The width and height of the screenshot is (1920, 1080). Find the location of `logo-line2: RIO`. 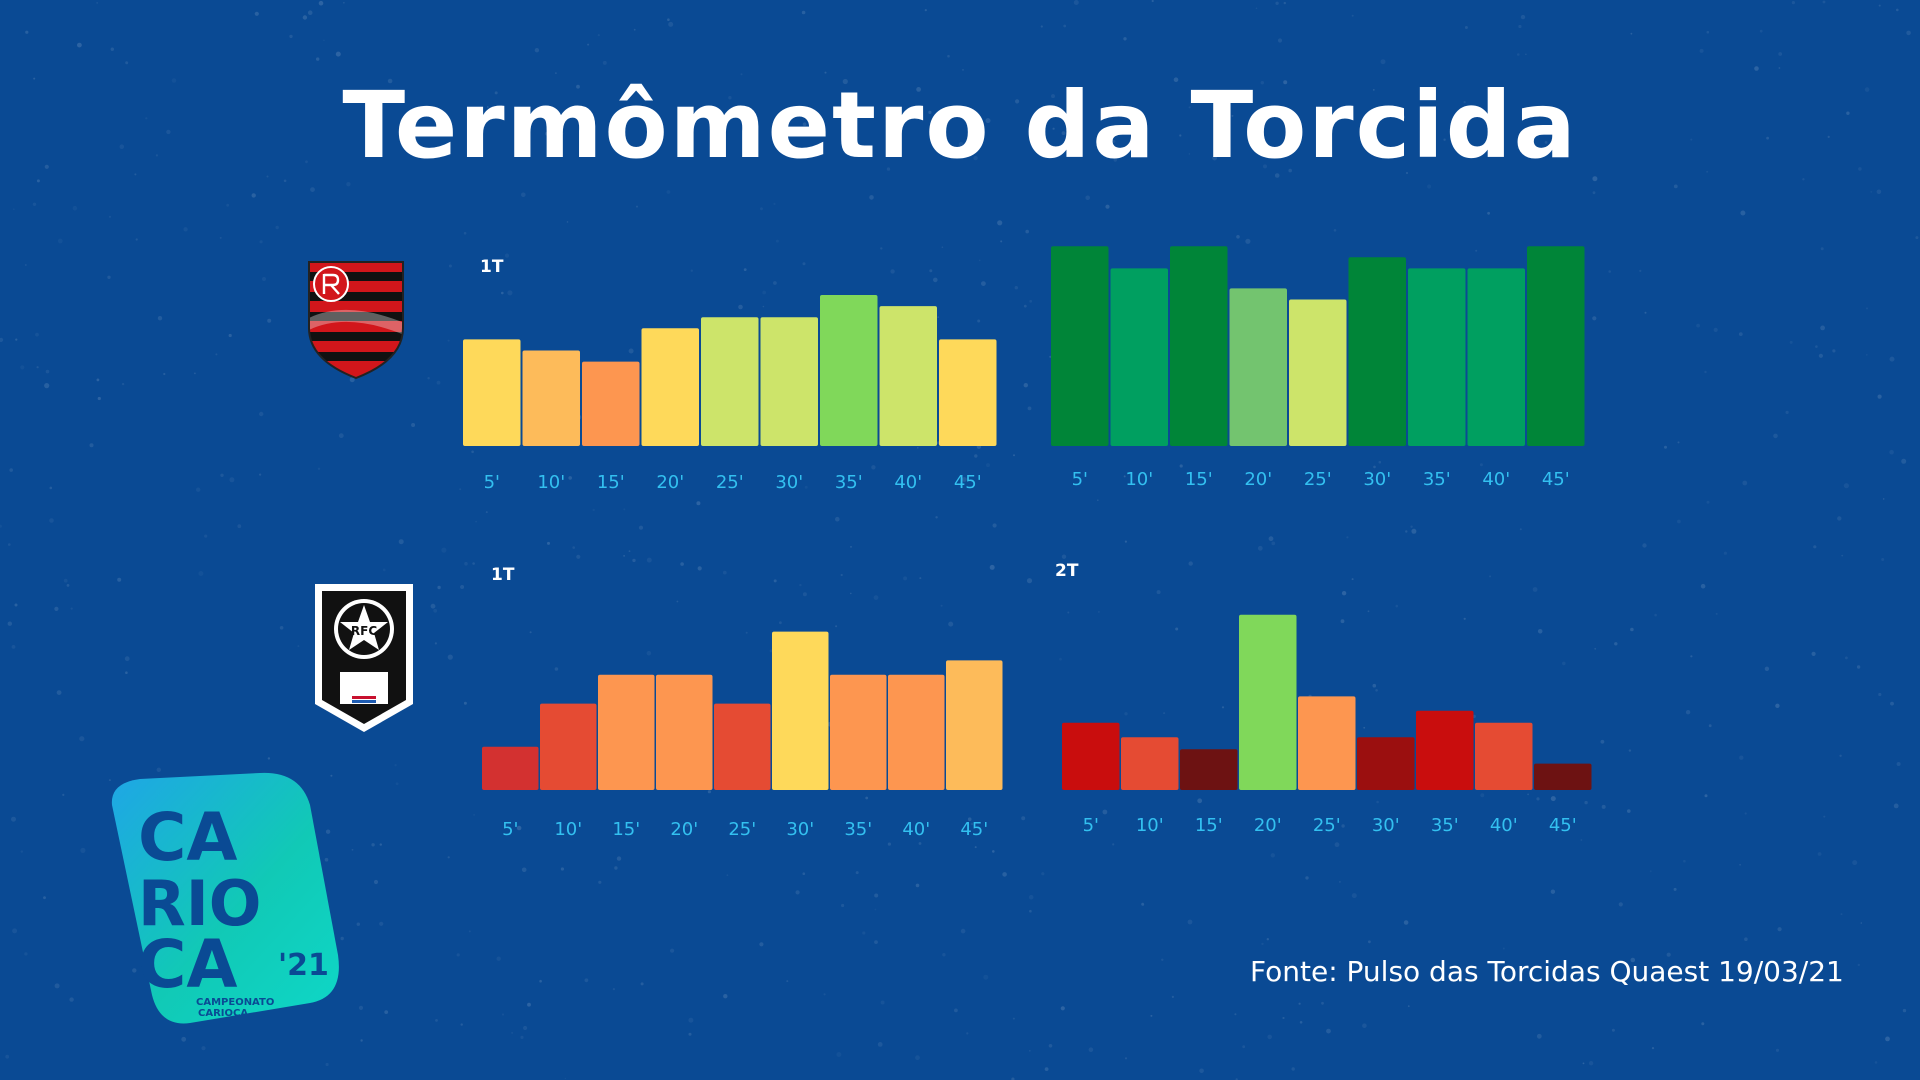

logo-line2: RIO is located at coordinates (200, 903).